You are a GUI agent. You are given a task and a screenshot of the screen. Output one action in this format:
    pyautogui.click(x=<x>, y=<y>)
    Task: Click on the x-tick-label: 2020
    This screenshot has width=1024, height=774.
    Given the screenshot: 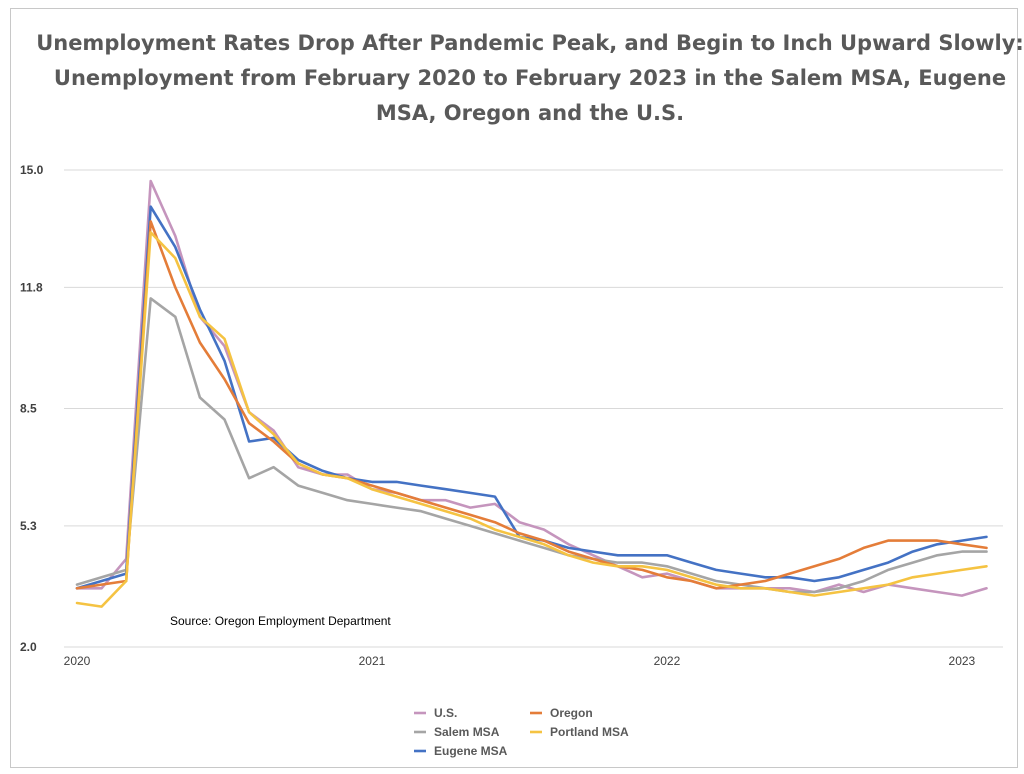 What is the action you would take?
    pyautogui.click(x=77, y=661)
    